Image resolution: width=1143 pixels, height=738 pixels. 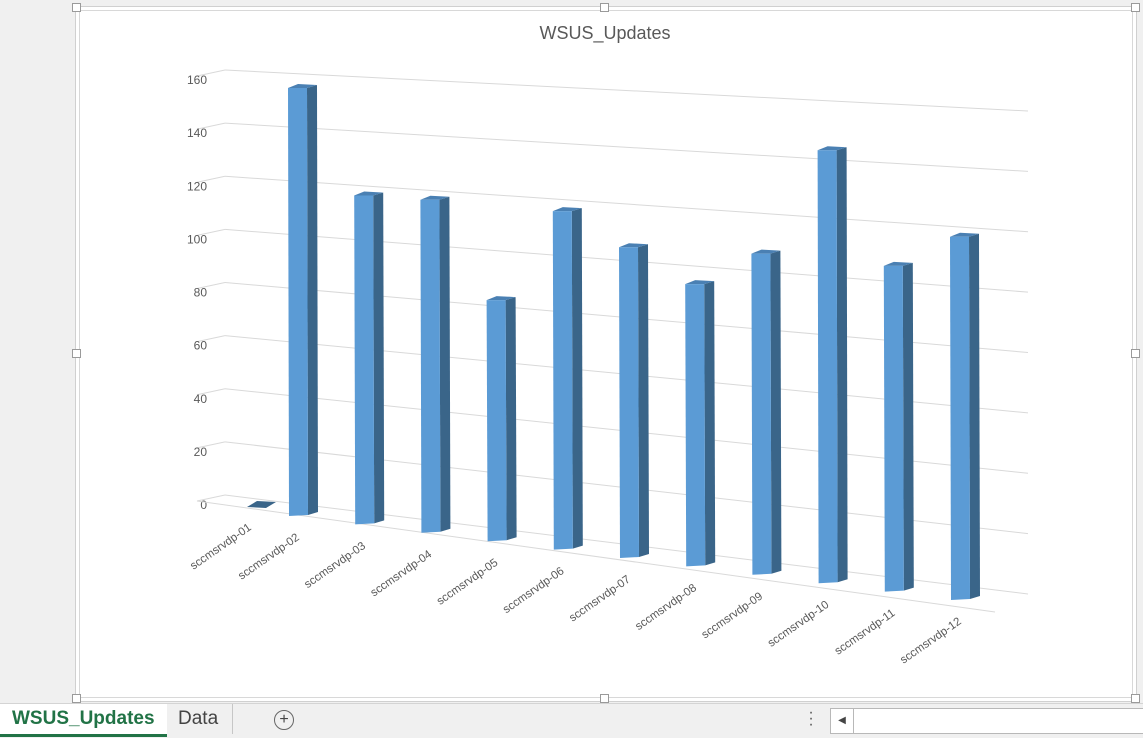 I want to click on sheet-tab-bar: WSUS_Updates Data + · · · ◀, so click(x=571, y=720).